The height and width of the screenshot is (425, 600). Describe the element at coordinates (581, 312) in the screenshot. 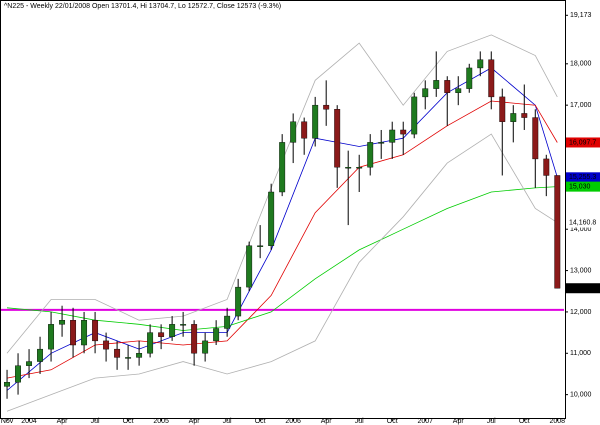

I see `y-tick-label: 12,000` at that location.